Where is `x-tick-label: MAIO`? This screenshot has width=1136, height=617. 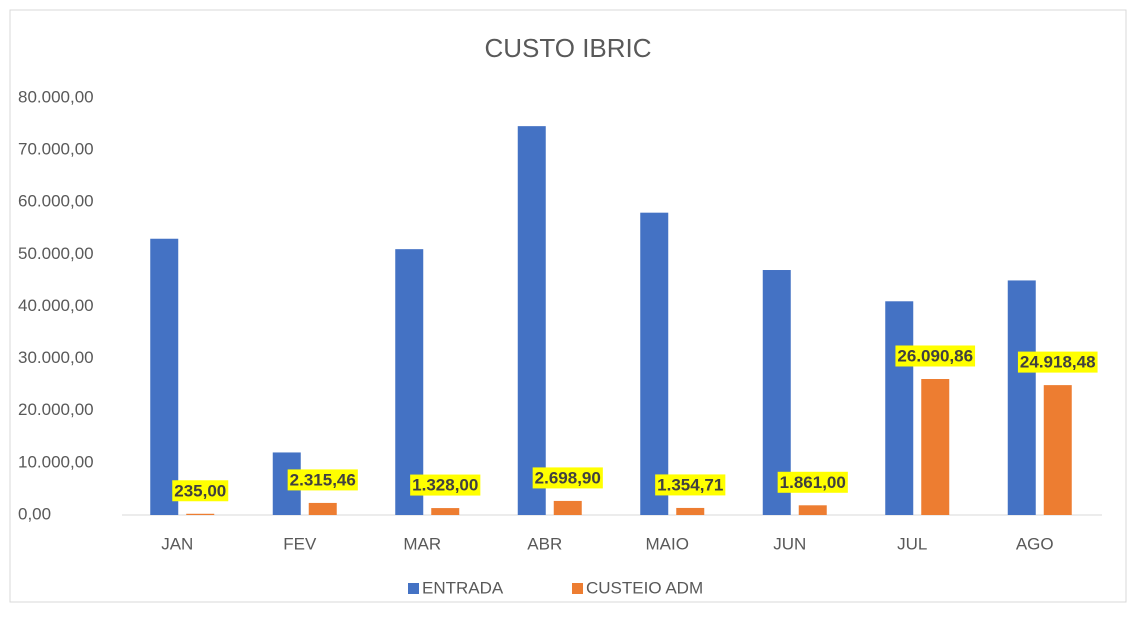
x-tick-label: MAIO is located at coordinates (667, 543).